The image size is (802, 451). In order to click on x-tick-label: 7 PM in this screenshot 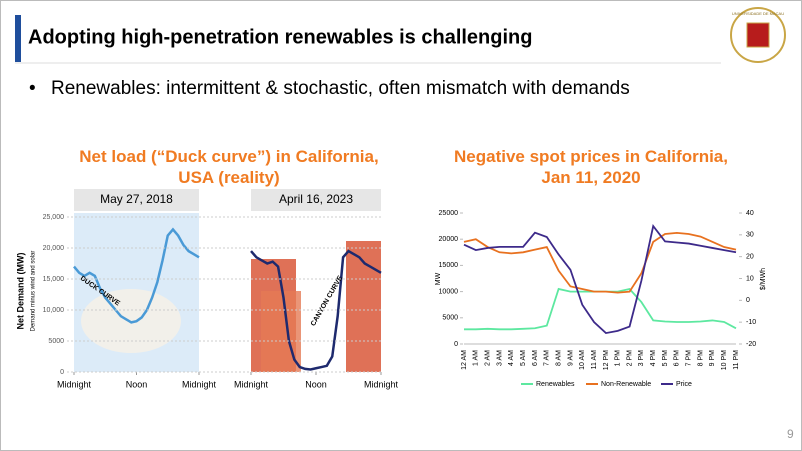, I will do `click(689, 358)`.